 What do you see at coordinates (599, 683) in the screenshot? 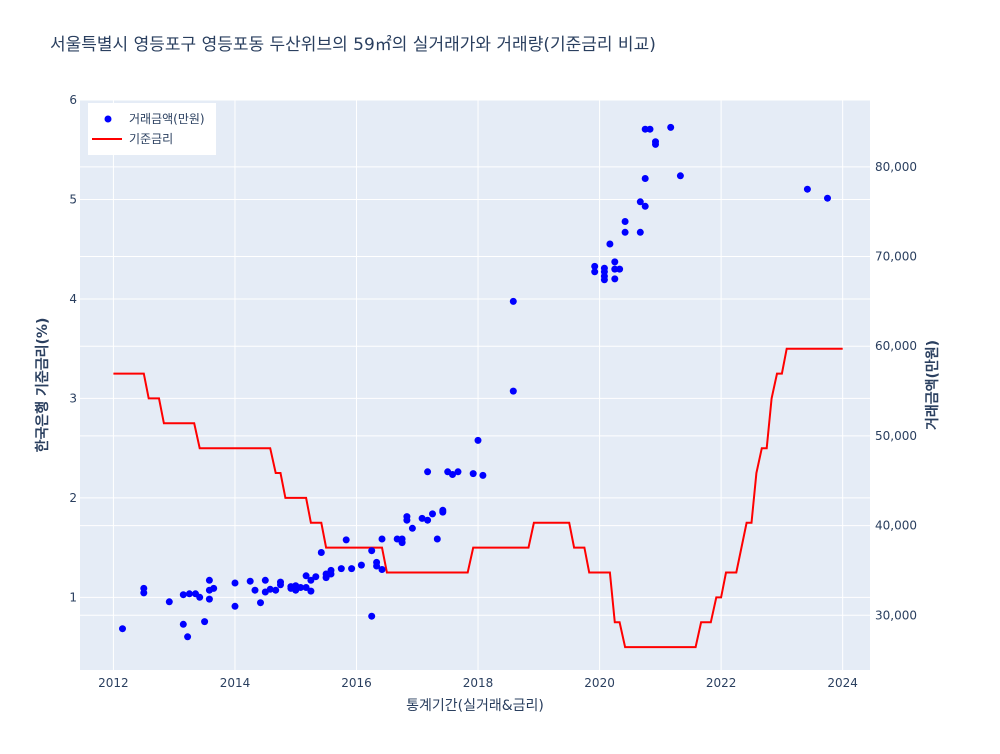
I see `x-tick-label: 2020` at bounding box center [599, 683].